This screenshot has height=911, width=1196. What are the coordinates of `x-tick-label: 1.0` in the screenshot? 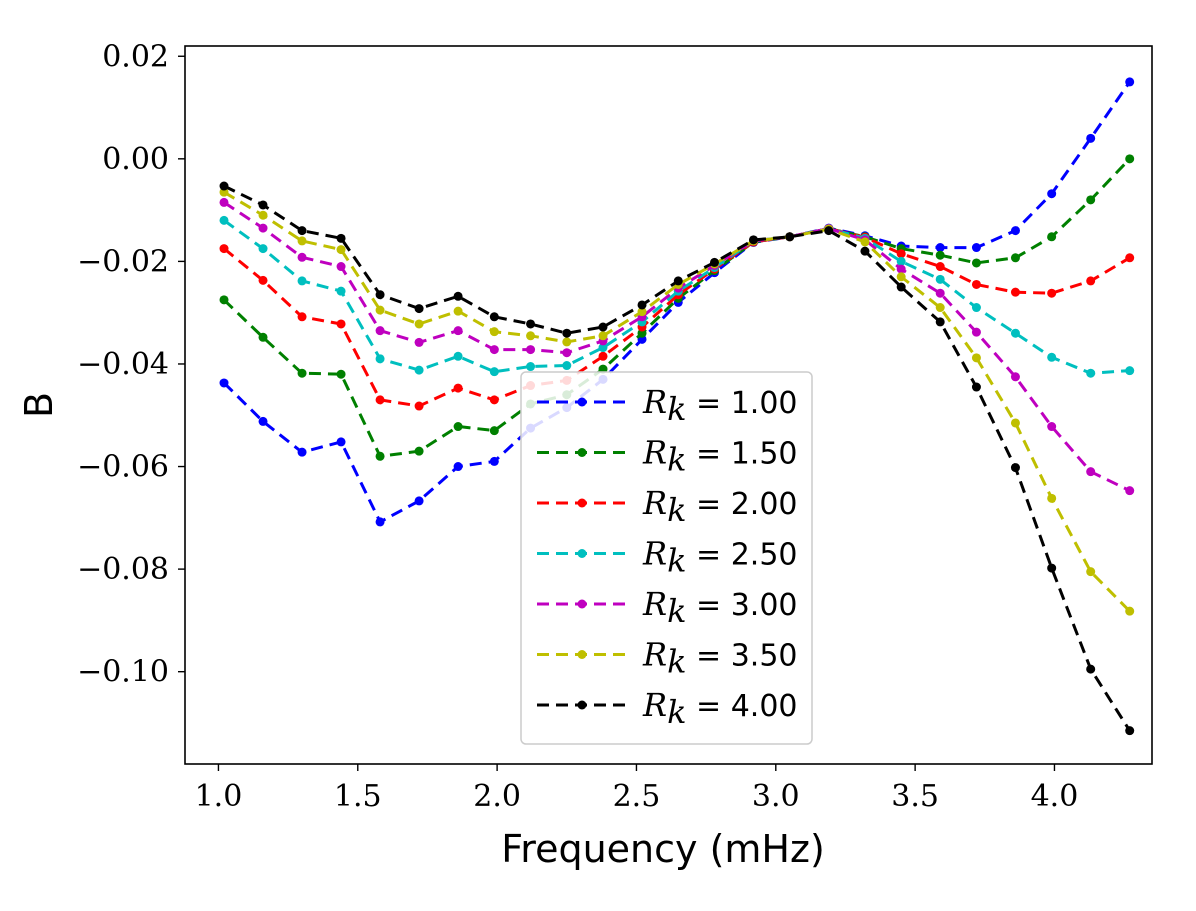 It's located at (219, 796).